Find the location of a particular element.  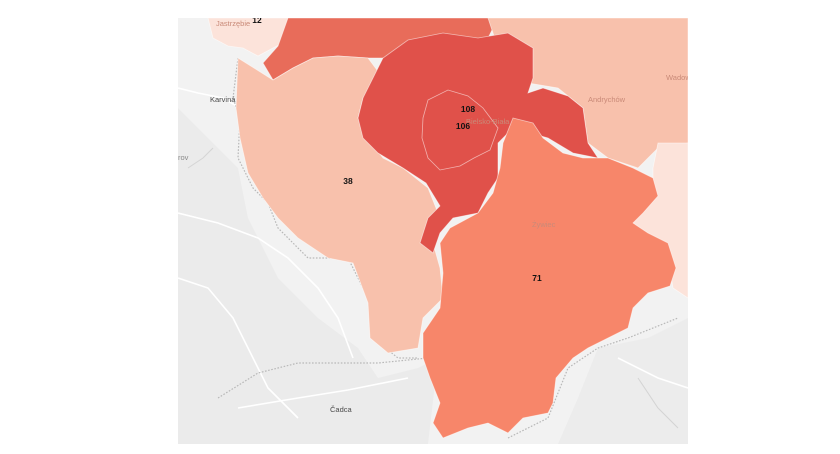

map-label-zywiec: Żywiec is located at coordinates (544, 224).